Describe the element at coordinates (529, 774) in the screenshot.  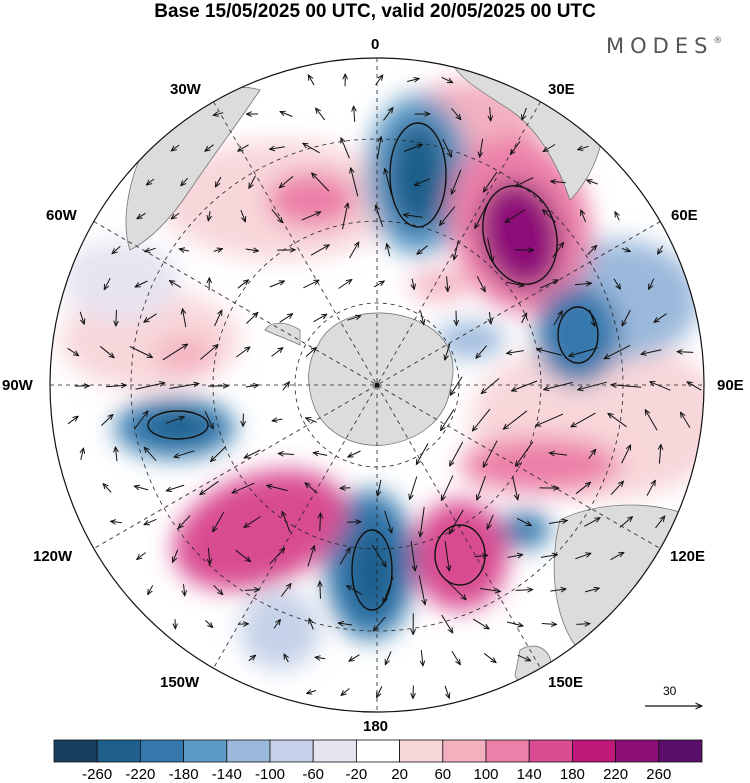
I see `colorbar-tick-label: 140` at that location.